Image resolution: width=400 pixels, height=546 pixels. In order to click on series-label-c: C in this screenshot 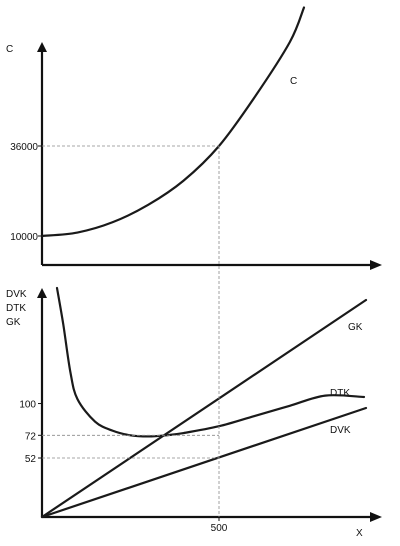, I will do `click(293, 81)`.